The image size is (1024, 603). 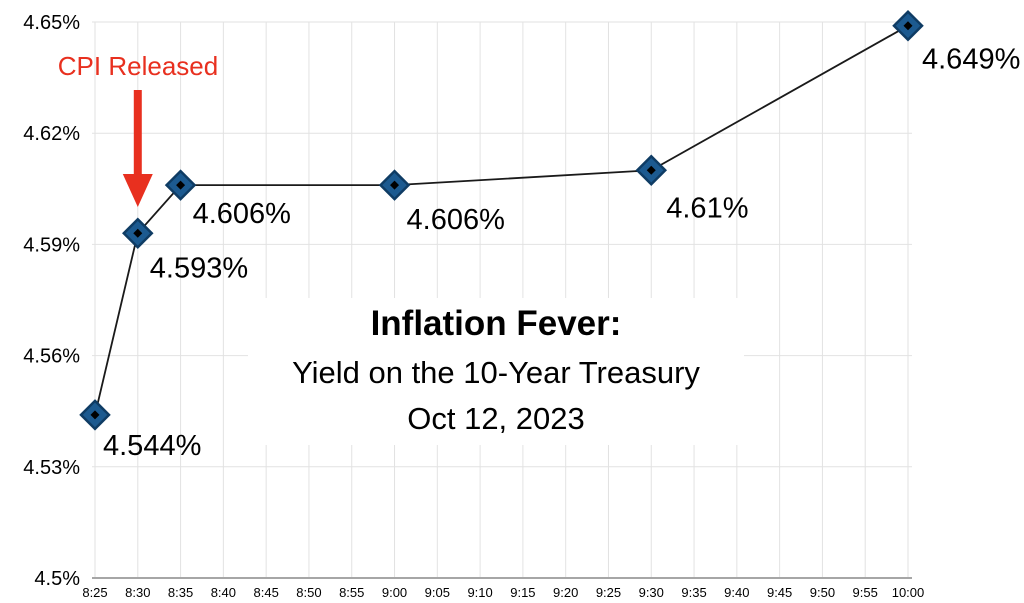 I want to click on point-value-label: 4.593%, so click(x=199, y=268).